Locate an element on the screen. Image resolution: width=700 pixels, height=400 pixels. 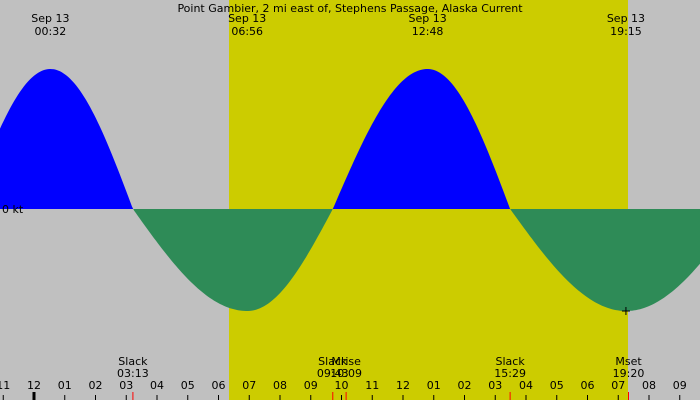
event-time: 15:29 is located at coordinates (510, 373).